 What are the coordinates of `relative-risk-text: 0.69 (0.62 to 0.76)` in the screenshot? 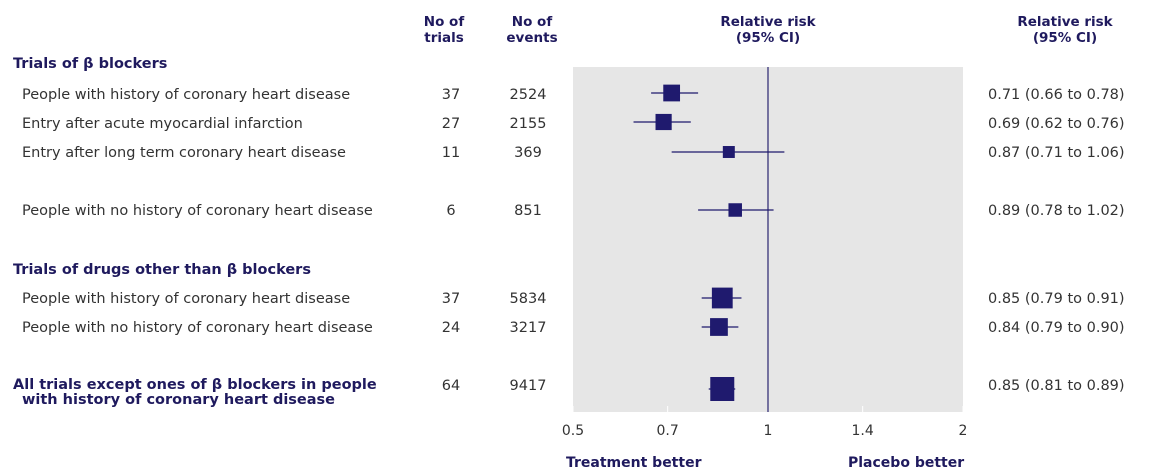 It's located at (1056, 124).